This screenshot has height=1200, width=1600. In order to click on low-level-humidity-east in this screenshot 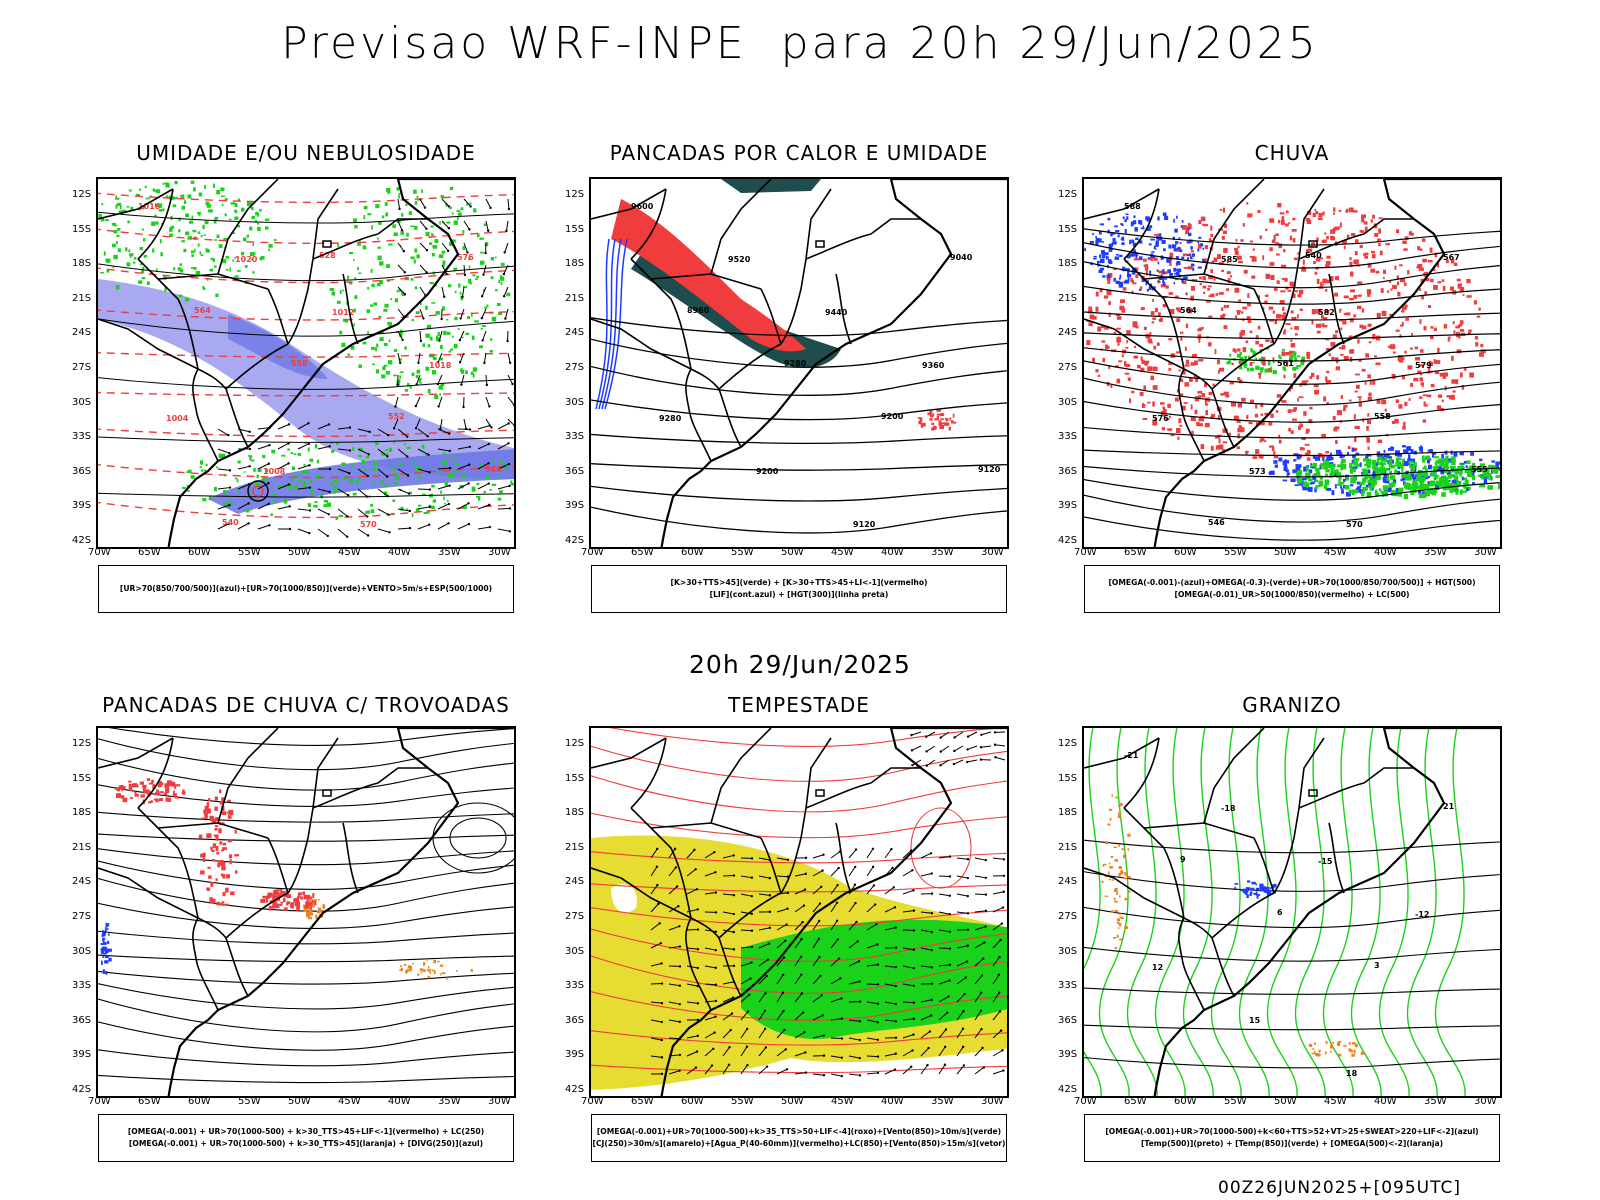, I will do `click(420, 292)`.